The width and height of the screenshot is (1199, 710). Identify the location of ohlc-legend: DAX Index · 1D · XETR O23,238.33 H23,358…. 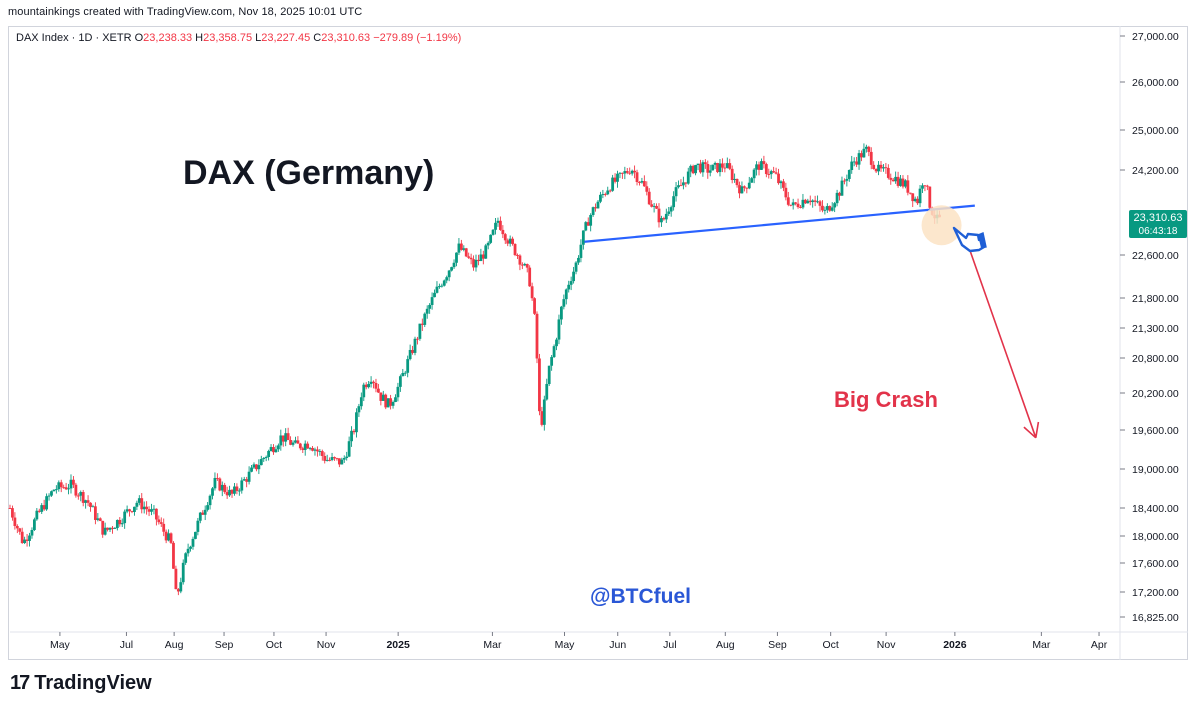
(238, 38).